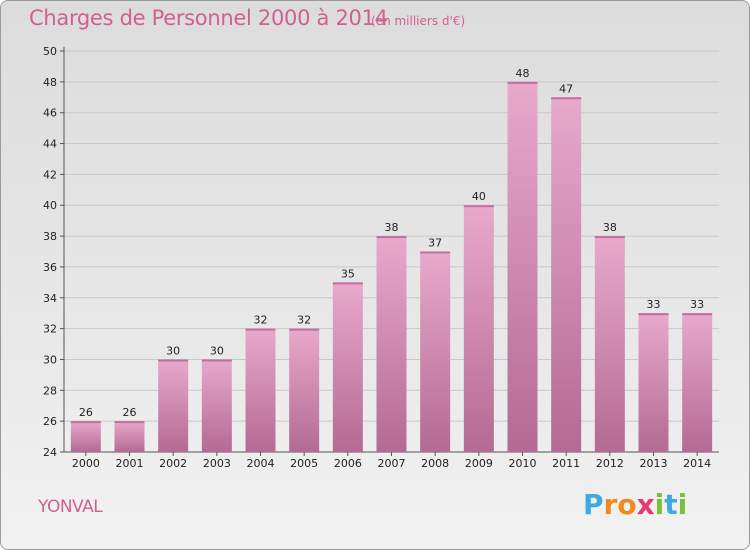 This screenshot has height=550, width=750. I want to click on logo-letter: P, so click(593, 504).